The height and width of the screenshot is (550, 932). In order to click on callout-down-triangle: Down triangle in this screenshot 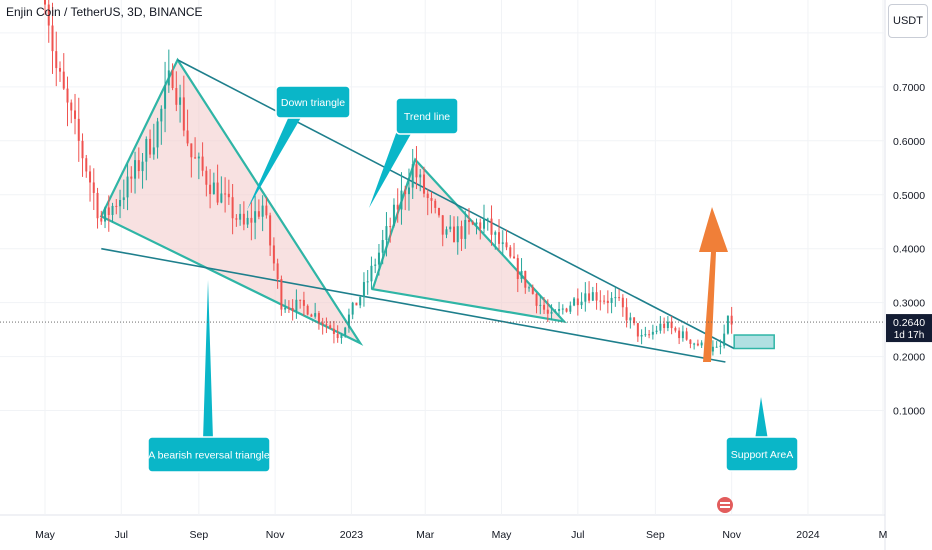, I will do `click(299, 147)`.